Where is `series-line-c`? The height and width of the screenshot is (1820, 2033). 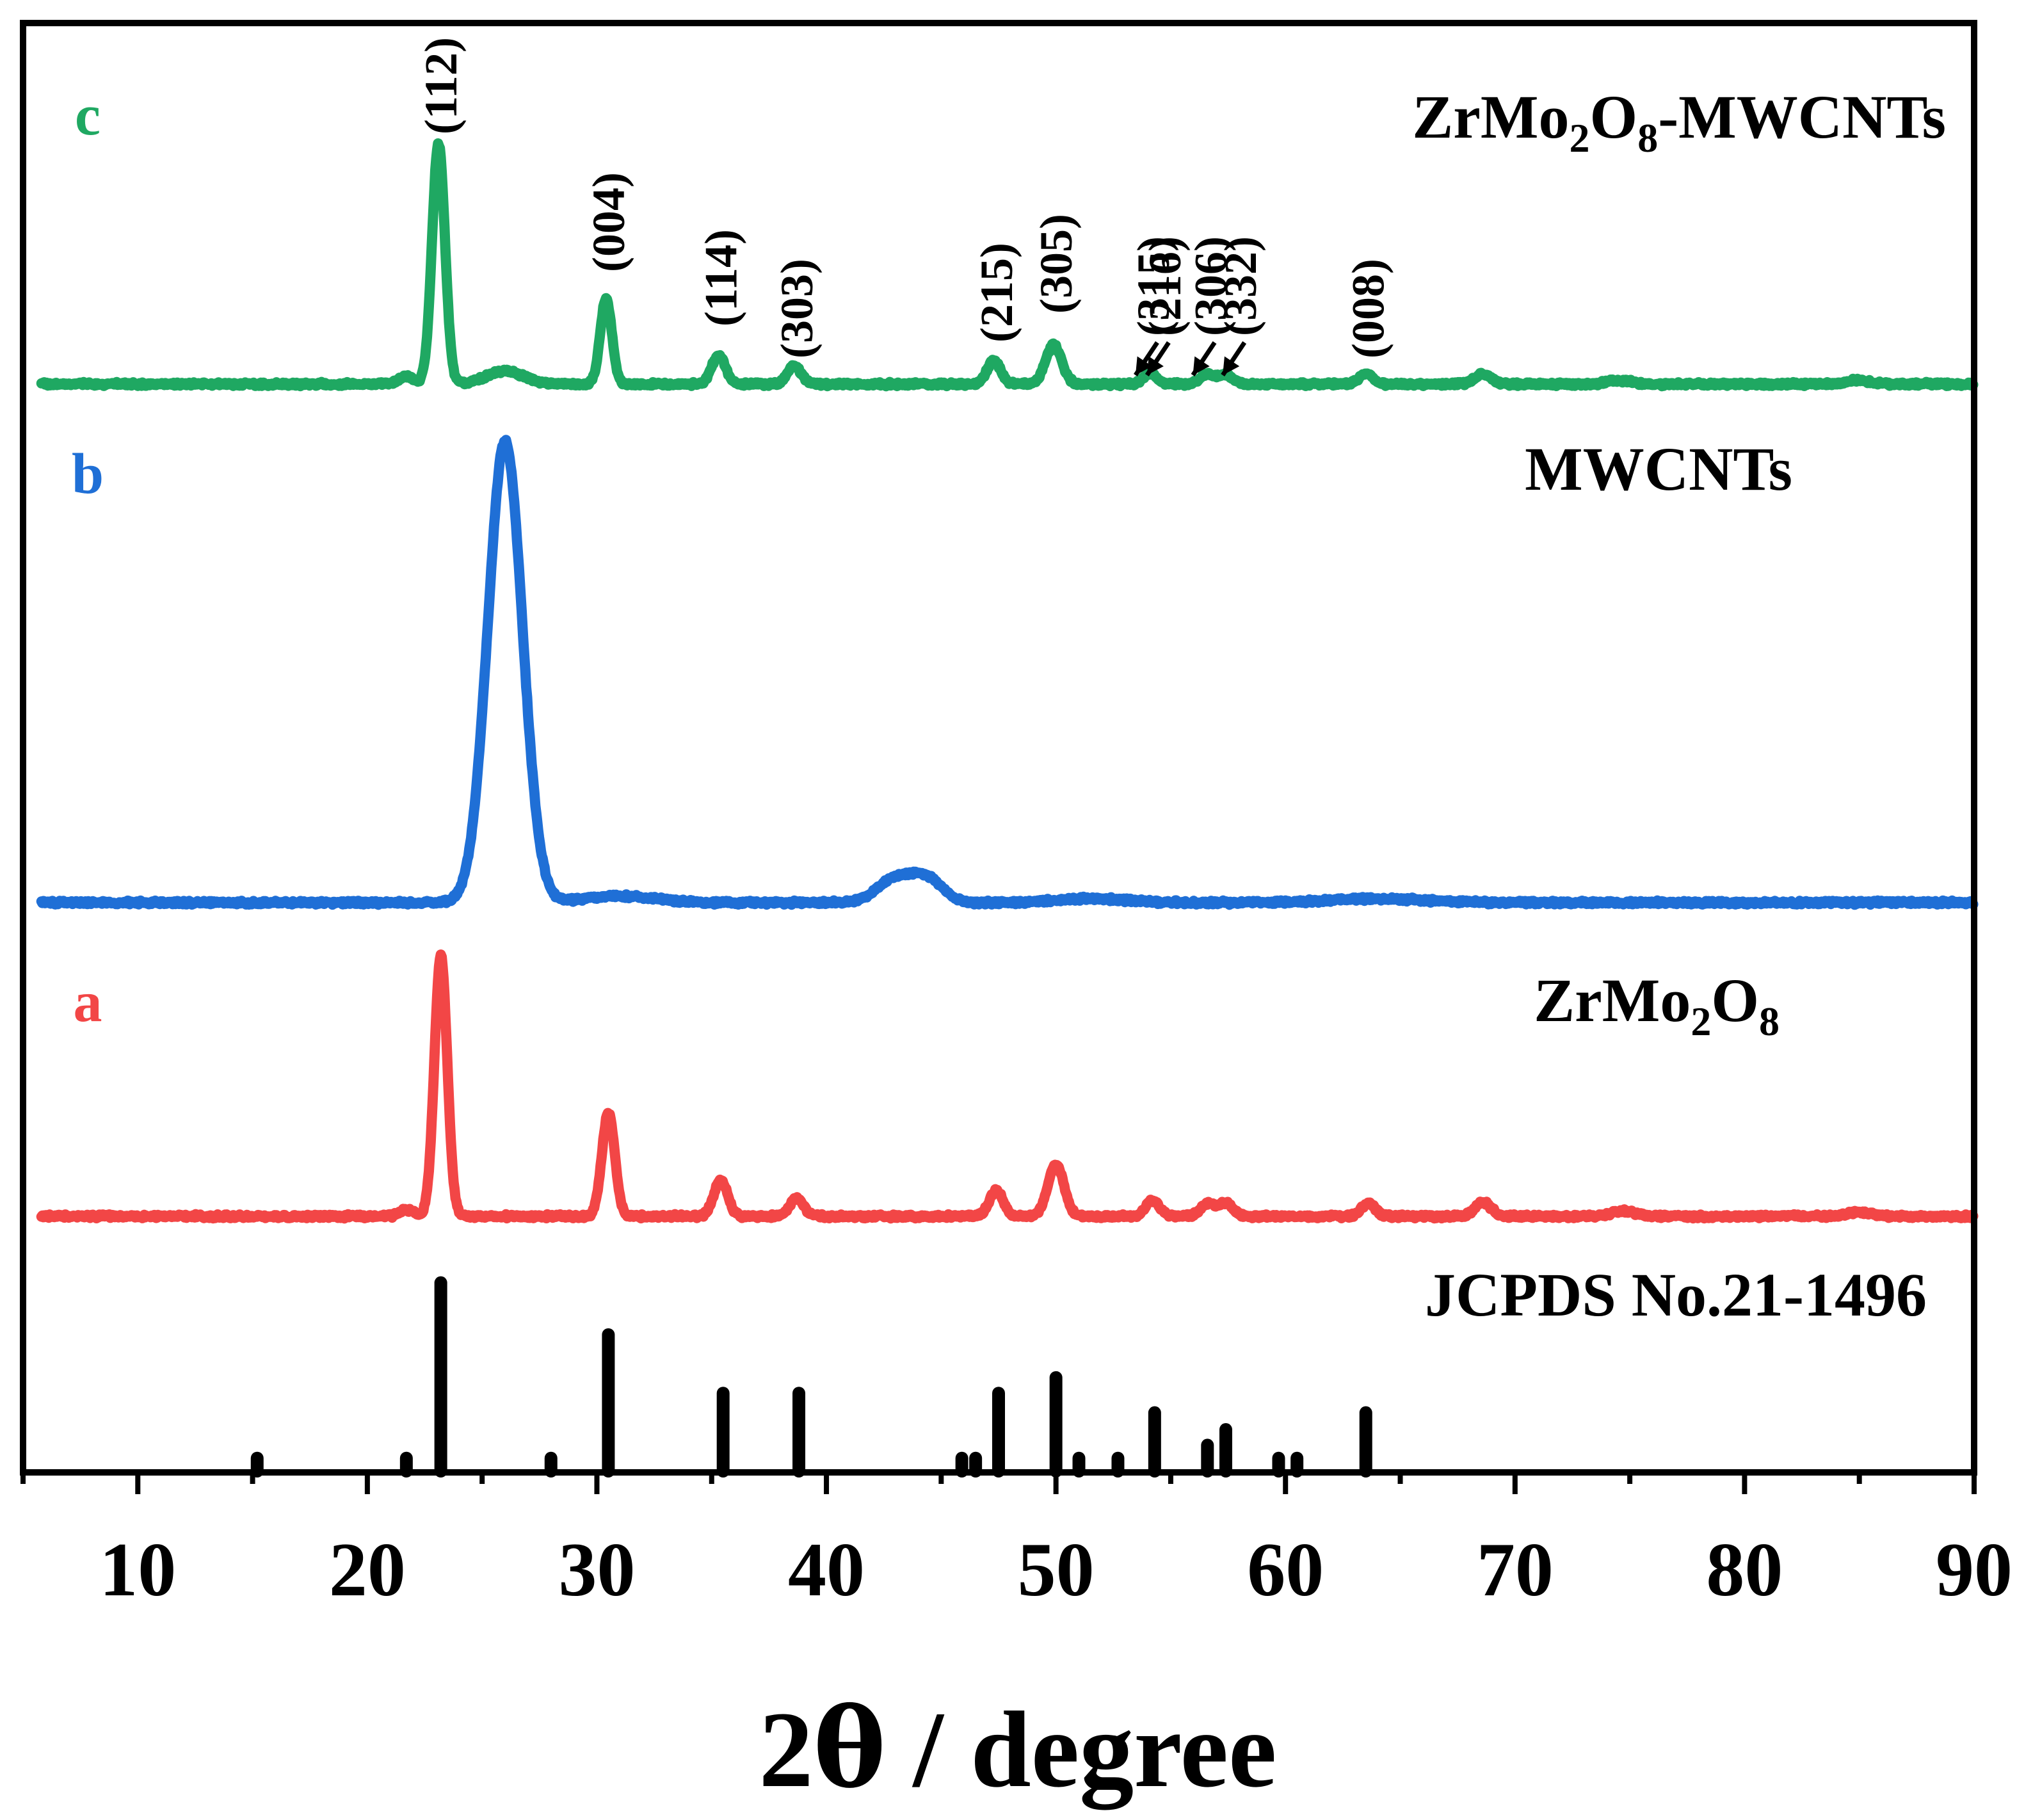 series-line-c is located at coordinates (1007, 265).